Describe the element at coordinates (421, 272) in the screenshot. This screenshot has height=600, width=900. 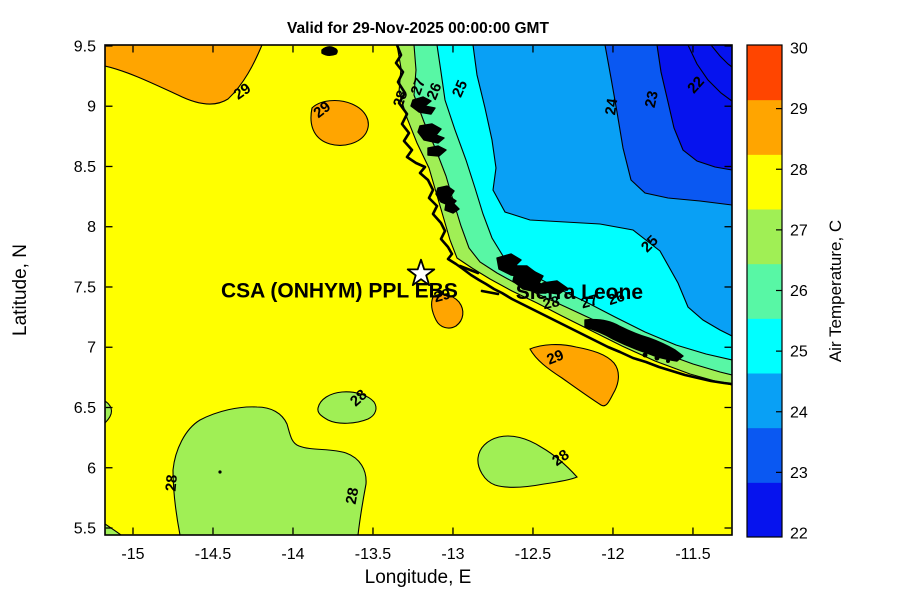
I see `star-marker` at that location.